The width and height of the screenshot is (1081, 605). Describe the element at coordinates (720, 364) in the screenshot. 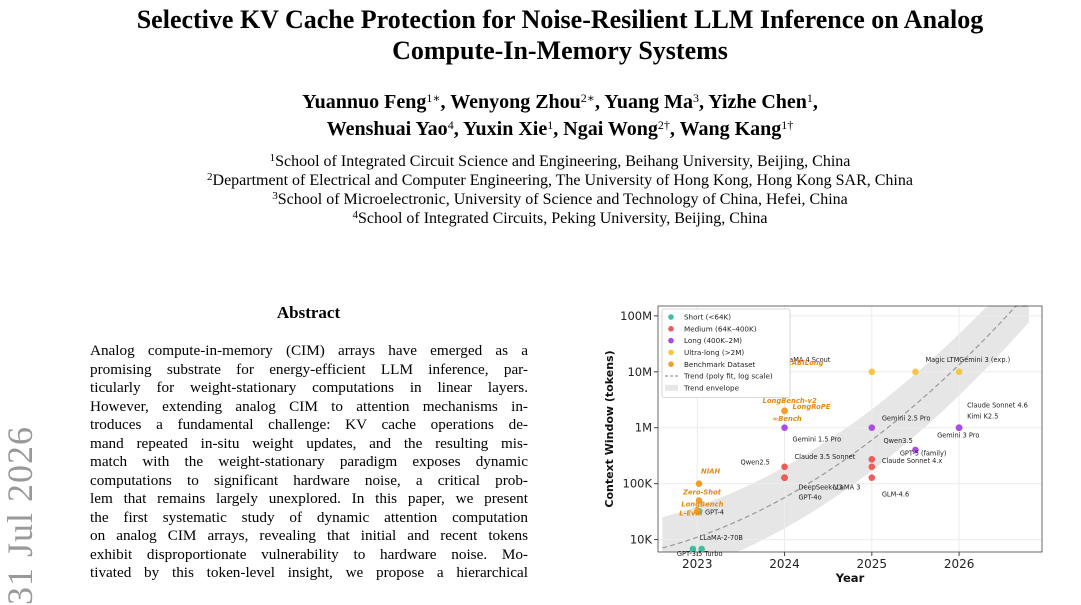

I see `legend-label: Benchmark Dataset` at that location.